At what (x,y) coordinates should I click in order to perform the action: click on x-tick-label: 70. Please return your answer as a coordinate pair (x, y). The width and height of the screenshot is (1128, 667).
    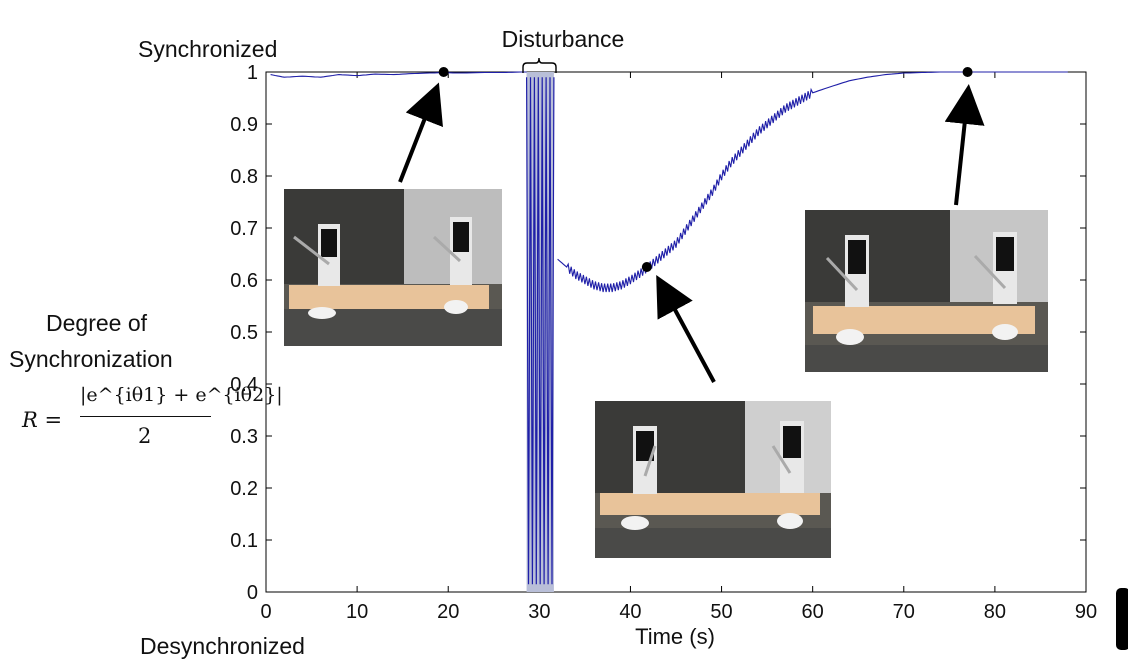
    Looking at the image, I should click on (904, 612).